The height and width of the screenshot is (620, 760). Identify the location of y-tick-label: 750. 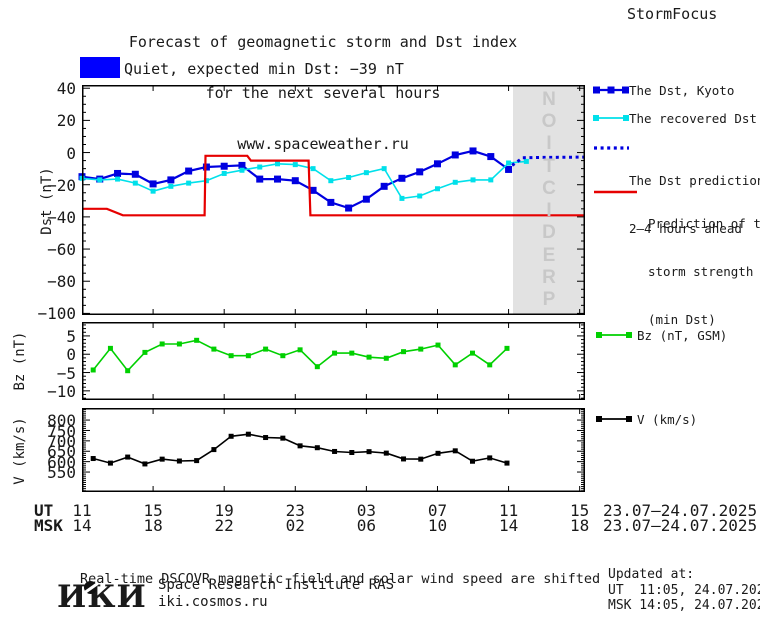
(61, 431).